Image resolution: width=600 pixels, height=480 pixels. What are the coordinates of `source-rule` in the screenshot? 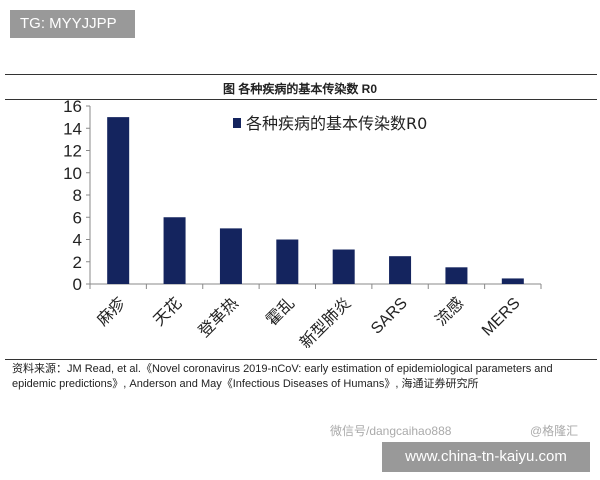 It's located at (301, 359).